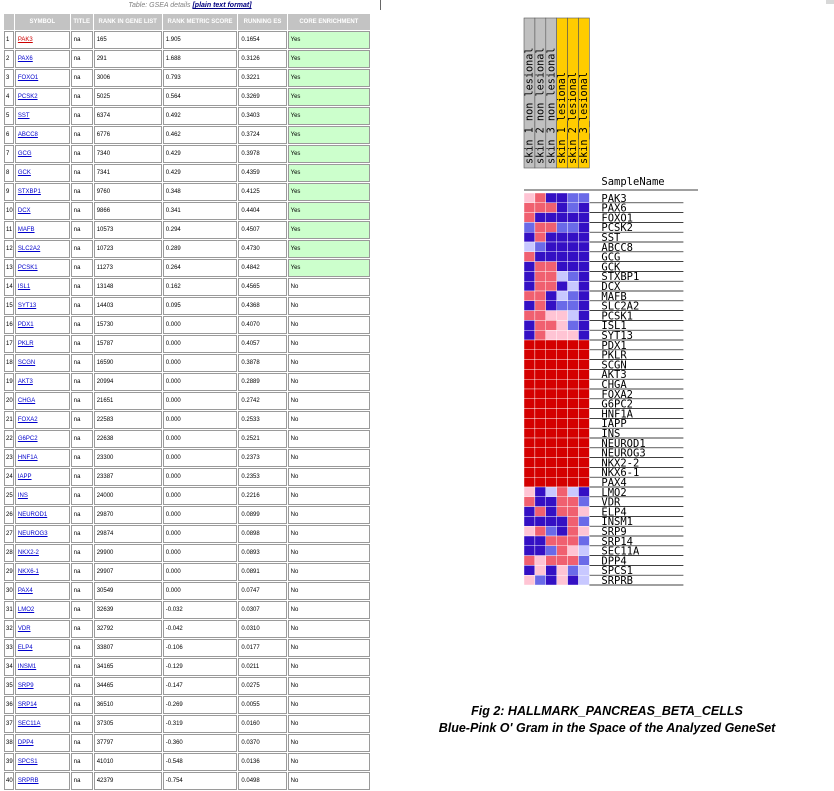 The image size is (834, 791). Describe the element at coordinates (42, 230) in the screenshot. I see `symbol-cell: MAFB` at that location.